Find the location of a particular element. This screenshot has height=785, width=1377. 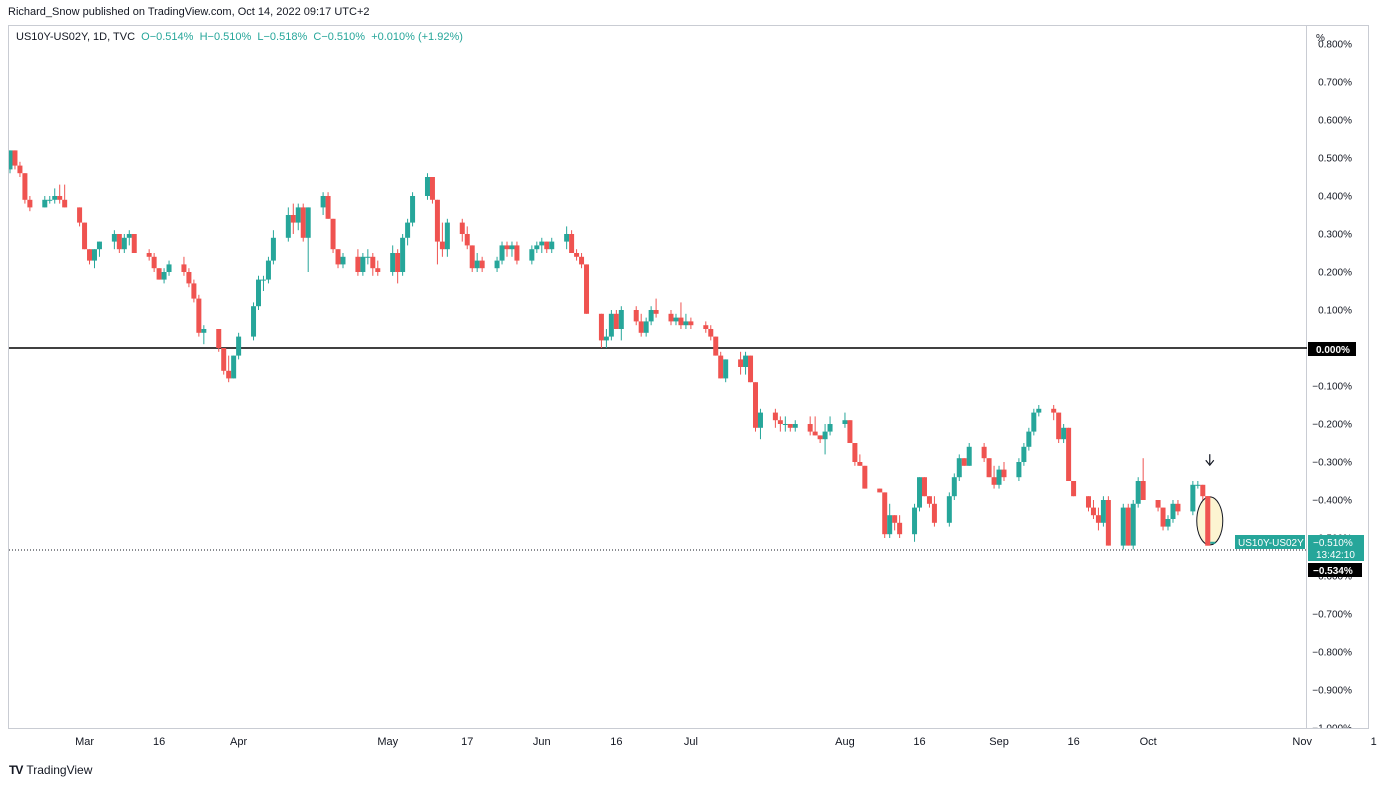

footer-branding: TV TradingView is located at coordinates (50, 770).